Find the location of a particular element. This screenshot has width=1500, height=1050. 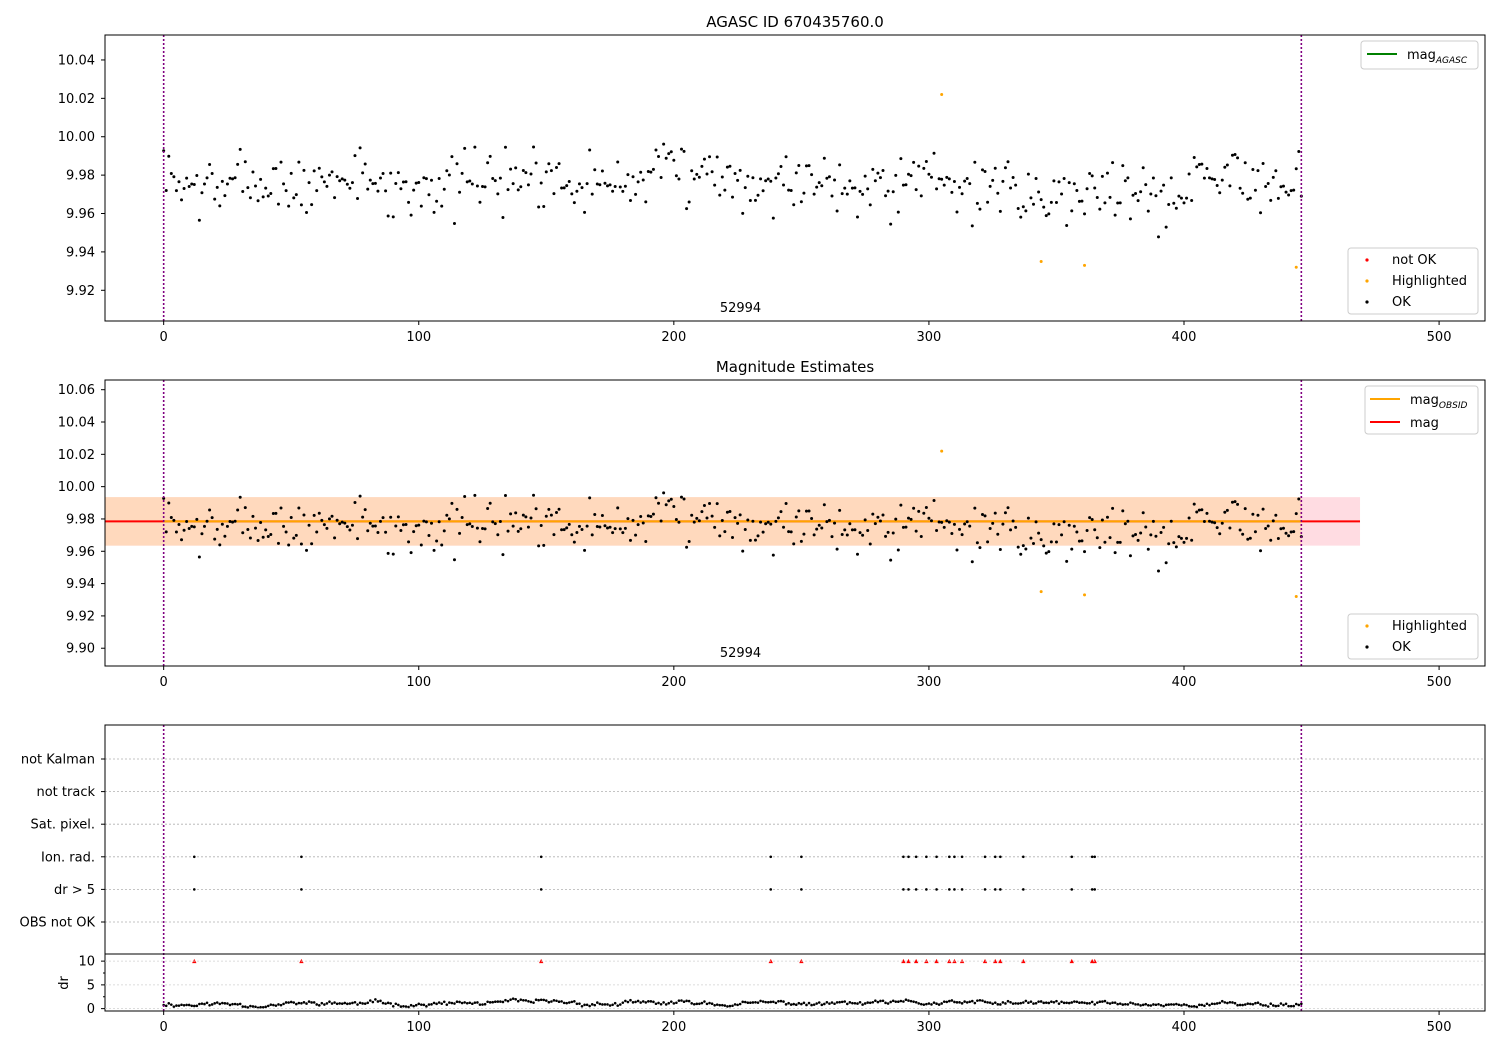

legend-mag-agasc-label: mag is located at coordinates (1421, 55).